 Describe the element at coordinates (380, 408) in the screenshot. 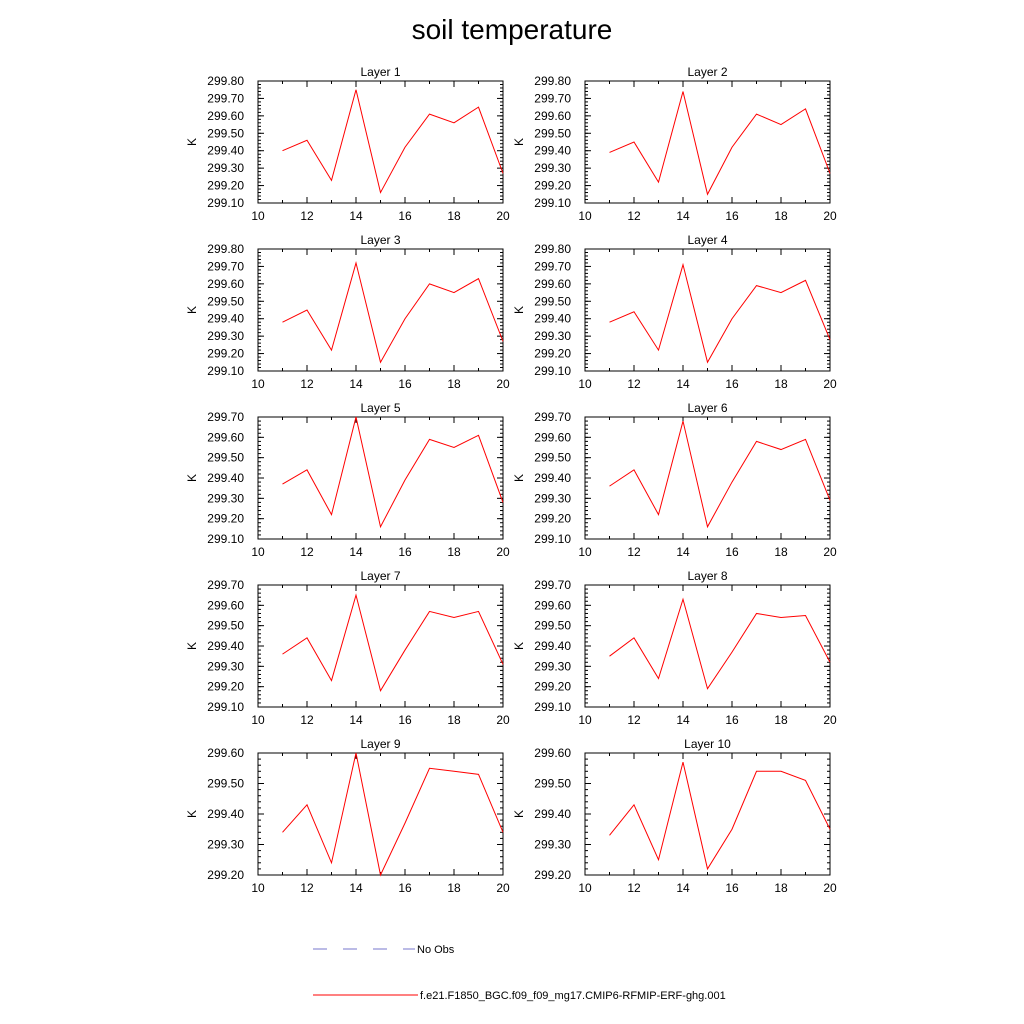

I see `panel-title: Layer 5` at that location.